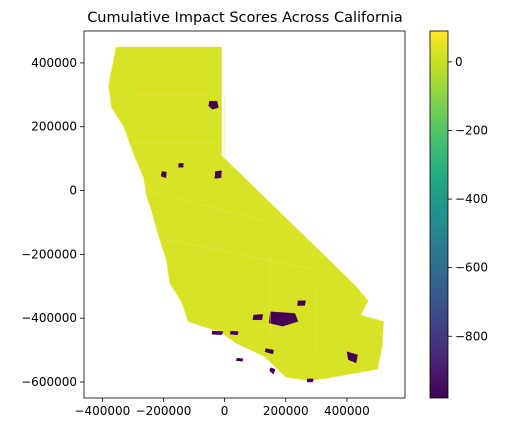 The height and width of the screenshot is (433, 506). I want to click on region-plumas-cluster, so click(218, 174).